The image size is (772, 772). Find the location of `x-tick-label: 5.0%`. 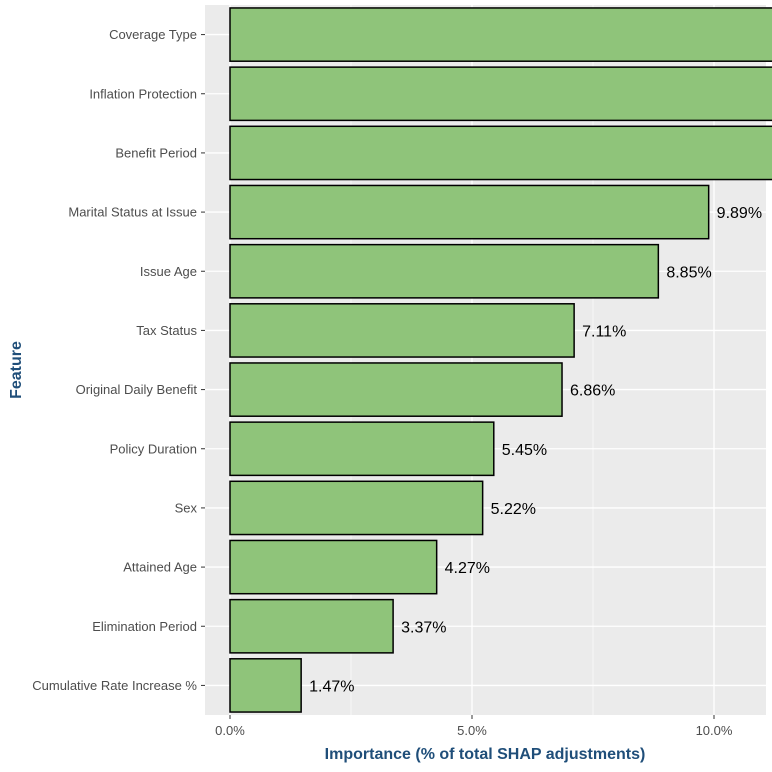

x-tick-label: 5.0% is located at coordinates (472, 730).